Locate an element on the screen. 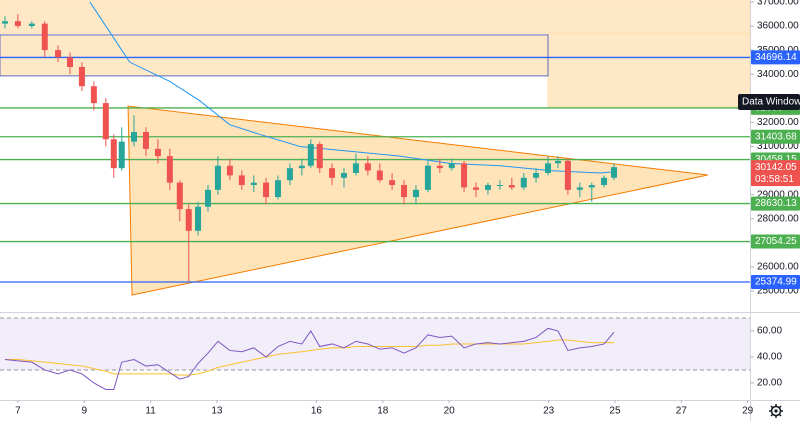 The height and width of the screenshot is (421, 800). x-tick-label: 11 is located at coordinates (150, 411).